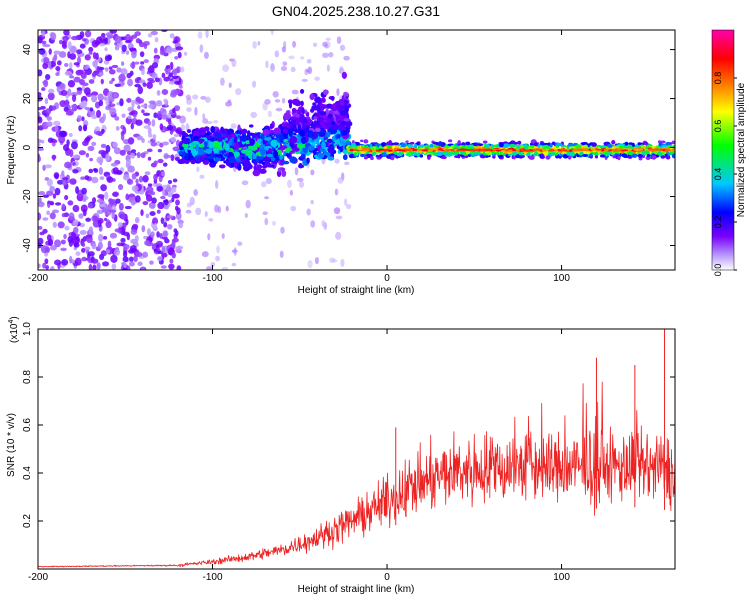 This screenshot has width=750, height=600. Describe the element at coordinates (27, 245) in the screenshot. I see `spectrogram-y-tick-label: -40` at that location.